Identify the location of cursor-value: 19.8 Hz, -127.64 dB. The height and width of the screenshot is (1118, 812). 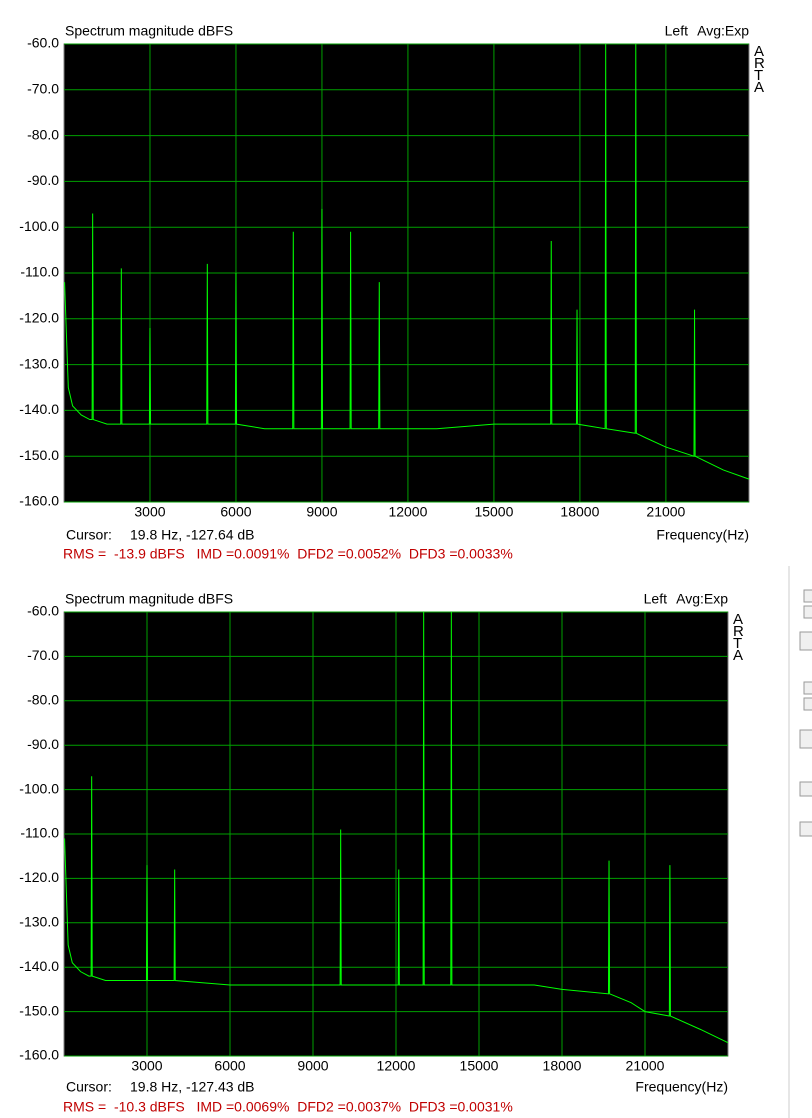
(192, 535).